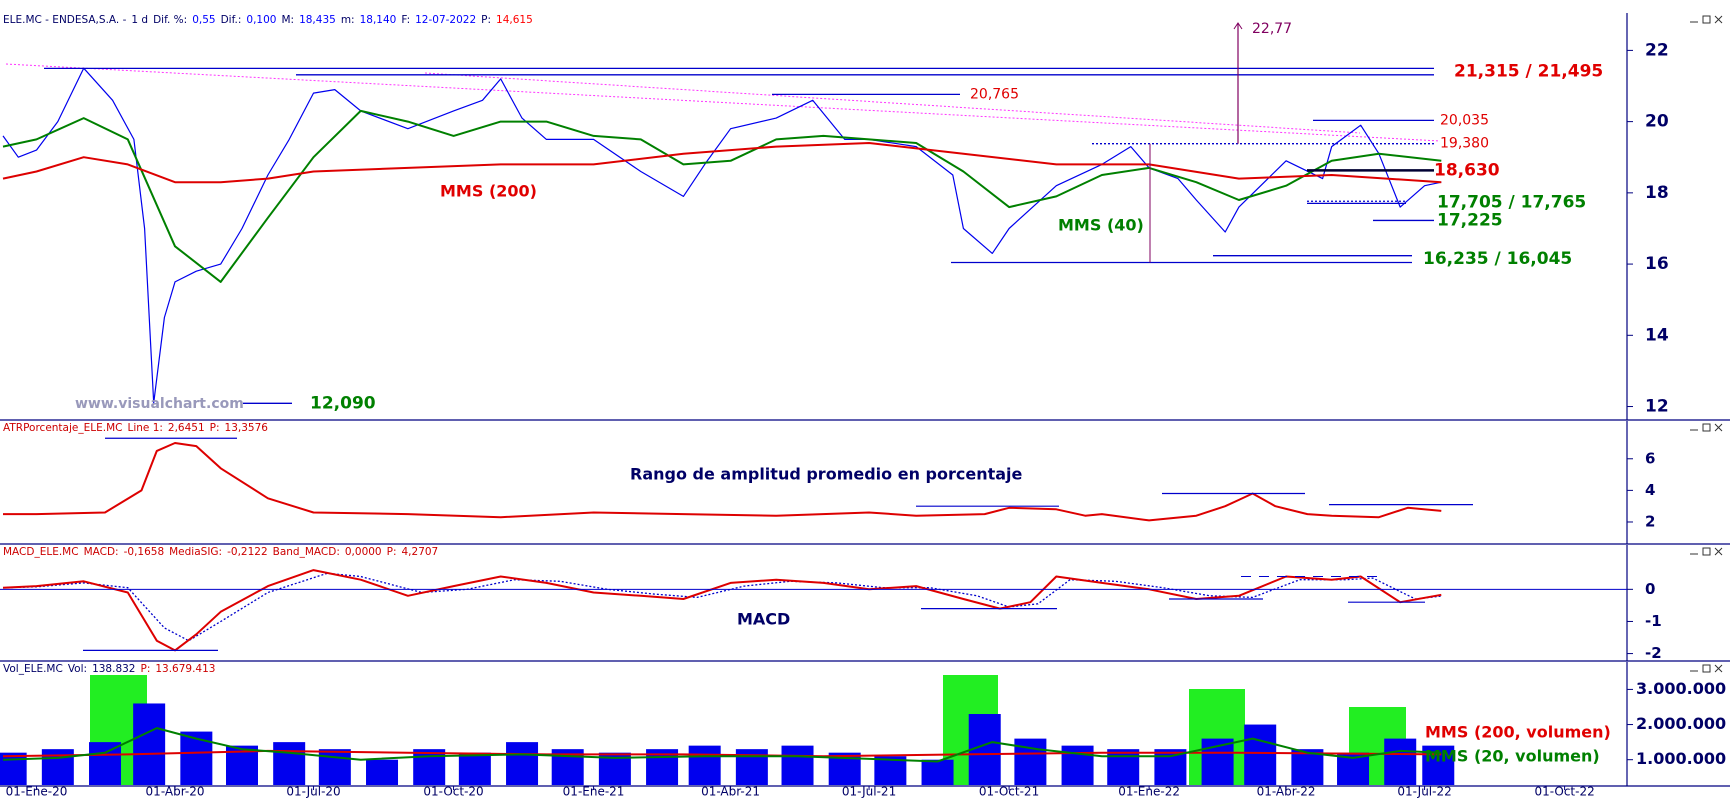  What do you see at coordinates (763, 619) in the screenshot?
I see `panel-note: MACD` at bounding box center [763, 619].